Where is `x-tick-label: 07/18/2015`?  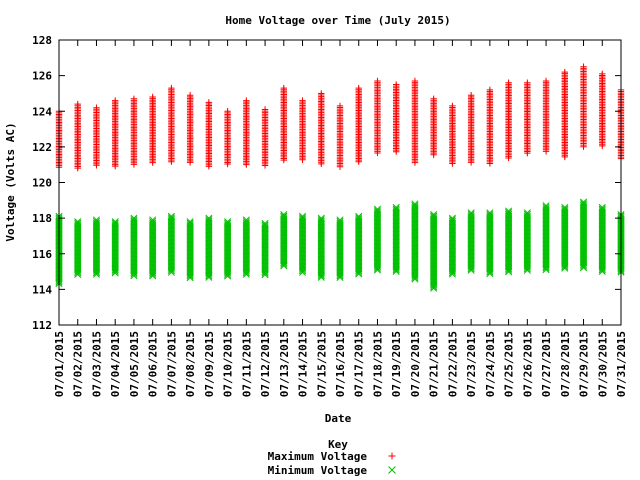 x-tick-label: 07/18/2015 is located at coordinates (377, 364).